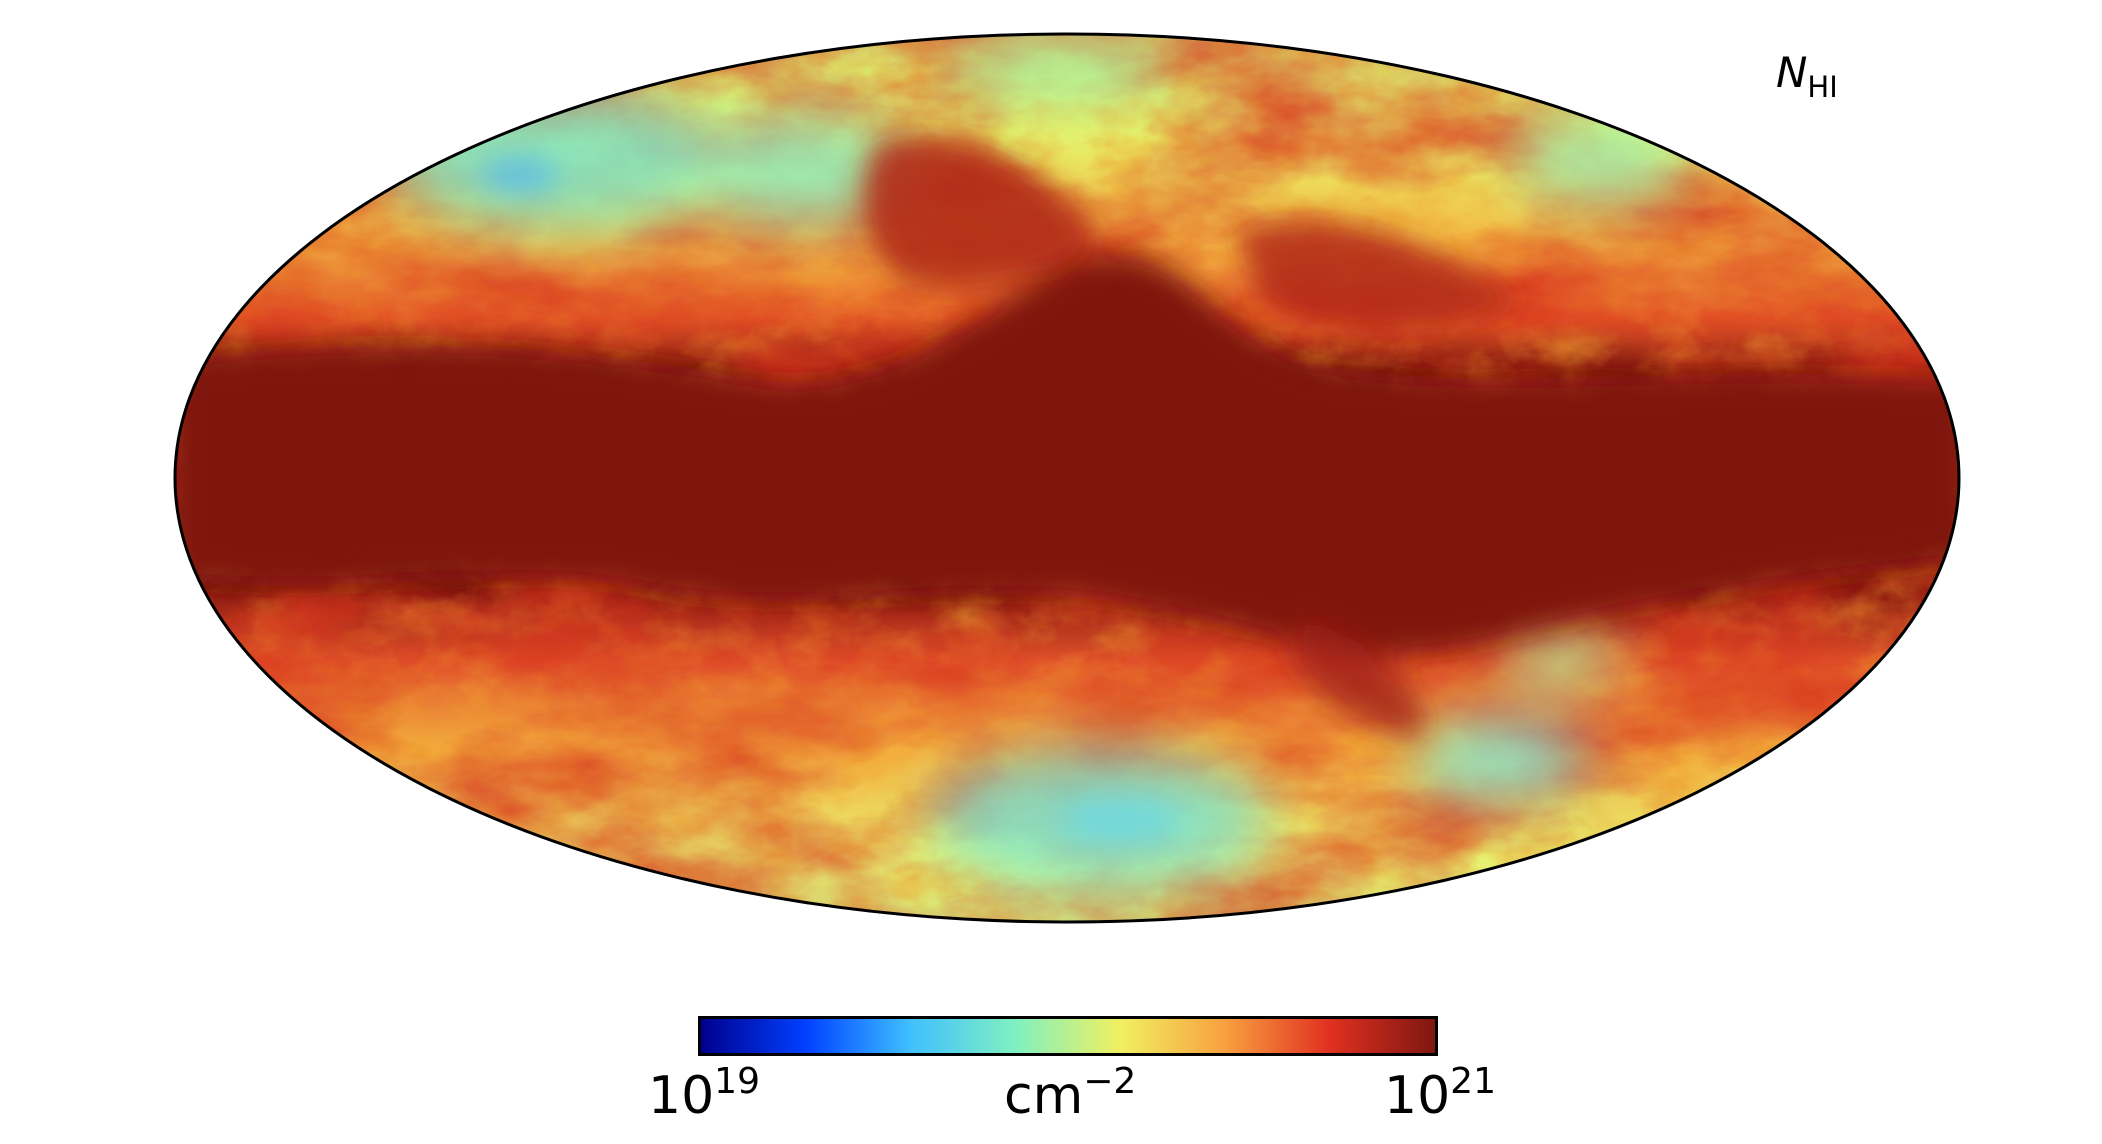 The image size is (2102, 1144). What do you see at coordinates (1792, 72) in the screenshot?
I see `quantity-symbol: N` at bounding box center [1792, 72].